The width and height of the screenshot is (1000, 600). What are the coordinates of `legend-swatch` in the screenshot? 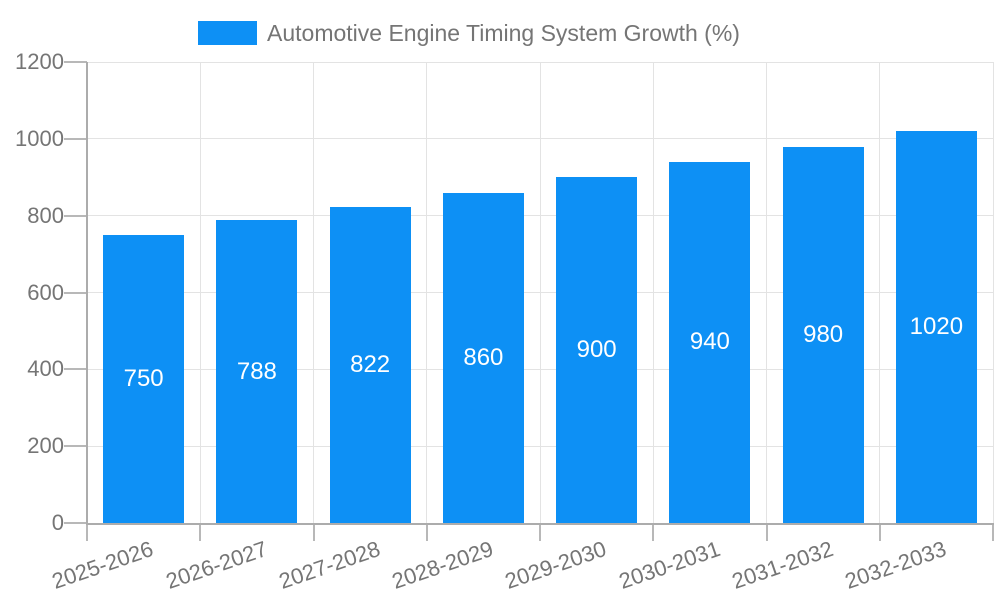 It's located at (227, 33).